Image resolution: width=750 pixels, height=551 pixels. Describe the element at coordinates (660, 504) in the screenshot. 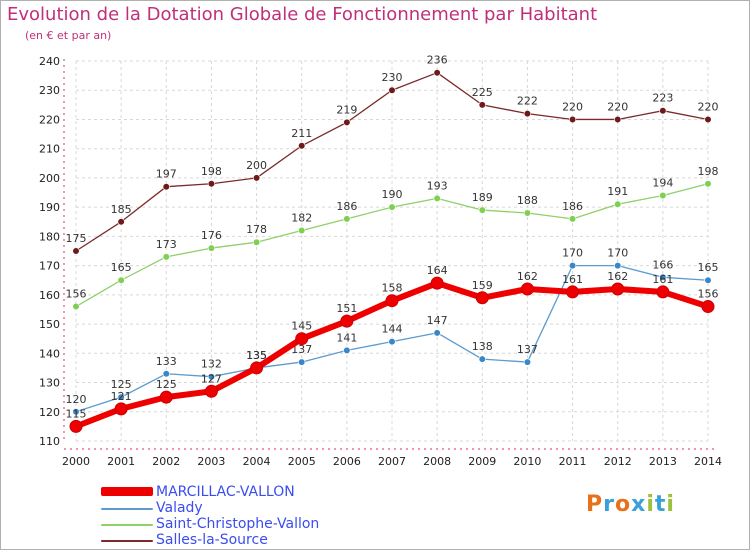

I see `logo-letter: t` at that location.